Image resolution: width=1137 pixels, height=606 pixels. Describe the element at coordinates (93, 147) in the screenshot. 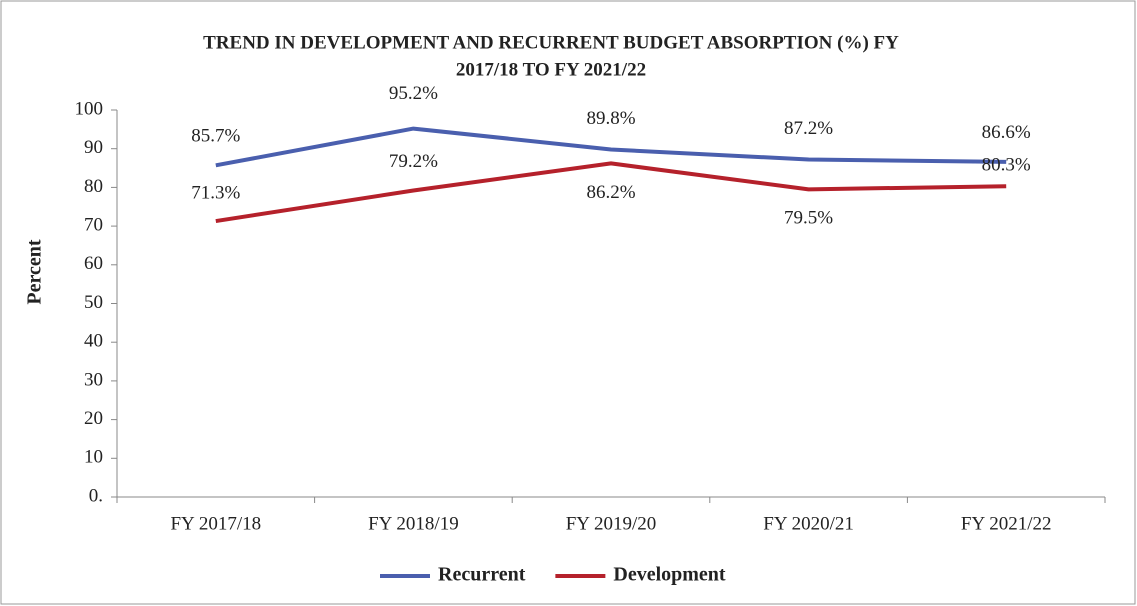

I see `y-tick-label: 90` at that location.